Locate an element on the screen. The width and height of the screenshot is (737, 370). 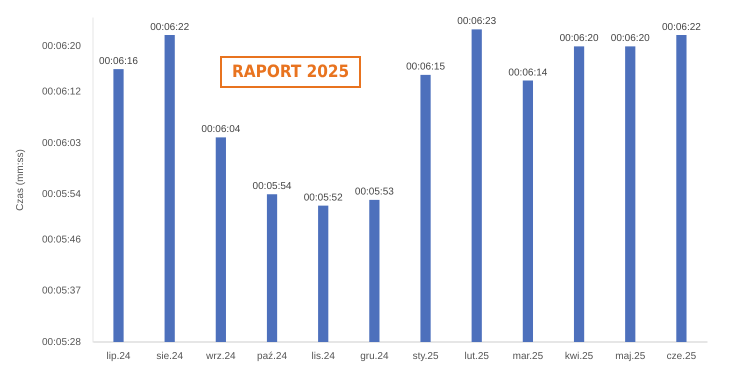
data-label: 00:05:53 is located at coordinates (374, 192).